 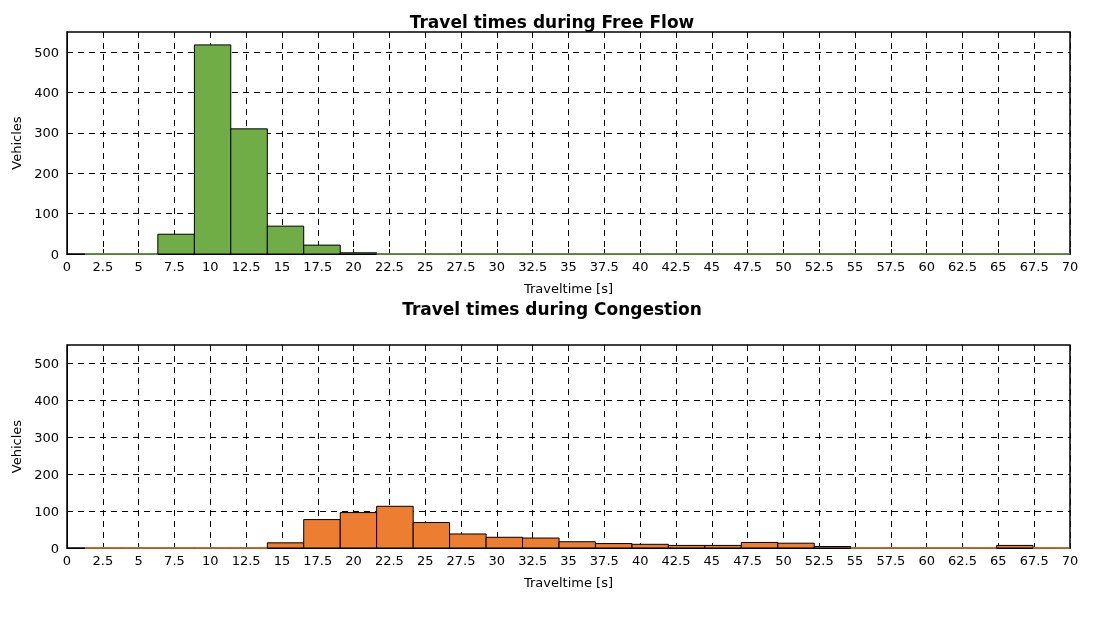 I want to click on chart-title: Travel times during Free Flow, so click(x=552, y=21).